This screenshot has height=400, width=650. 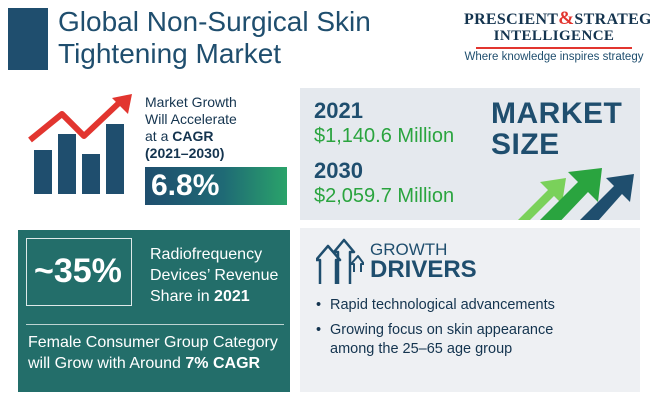 I want to click on market-year-2030: 2030, so click(x=338, y=170).